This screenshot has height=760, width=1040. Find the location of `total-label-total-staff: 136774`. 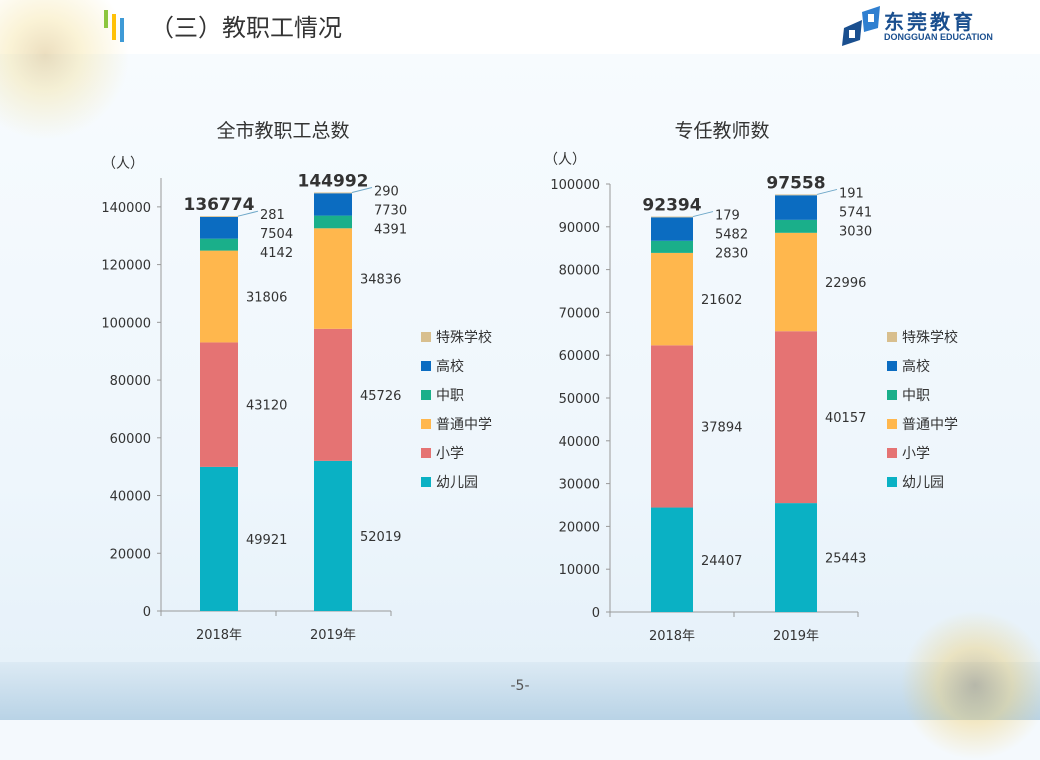

total-label-total-staff: 136774 is located at coordinates (219, 205).